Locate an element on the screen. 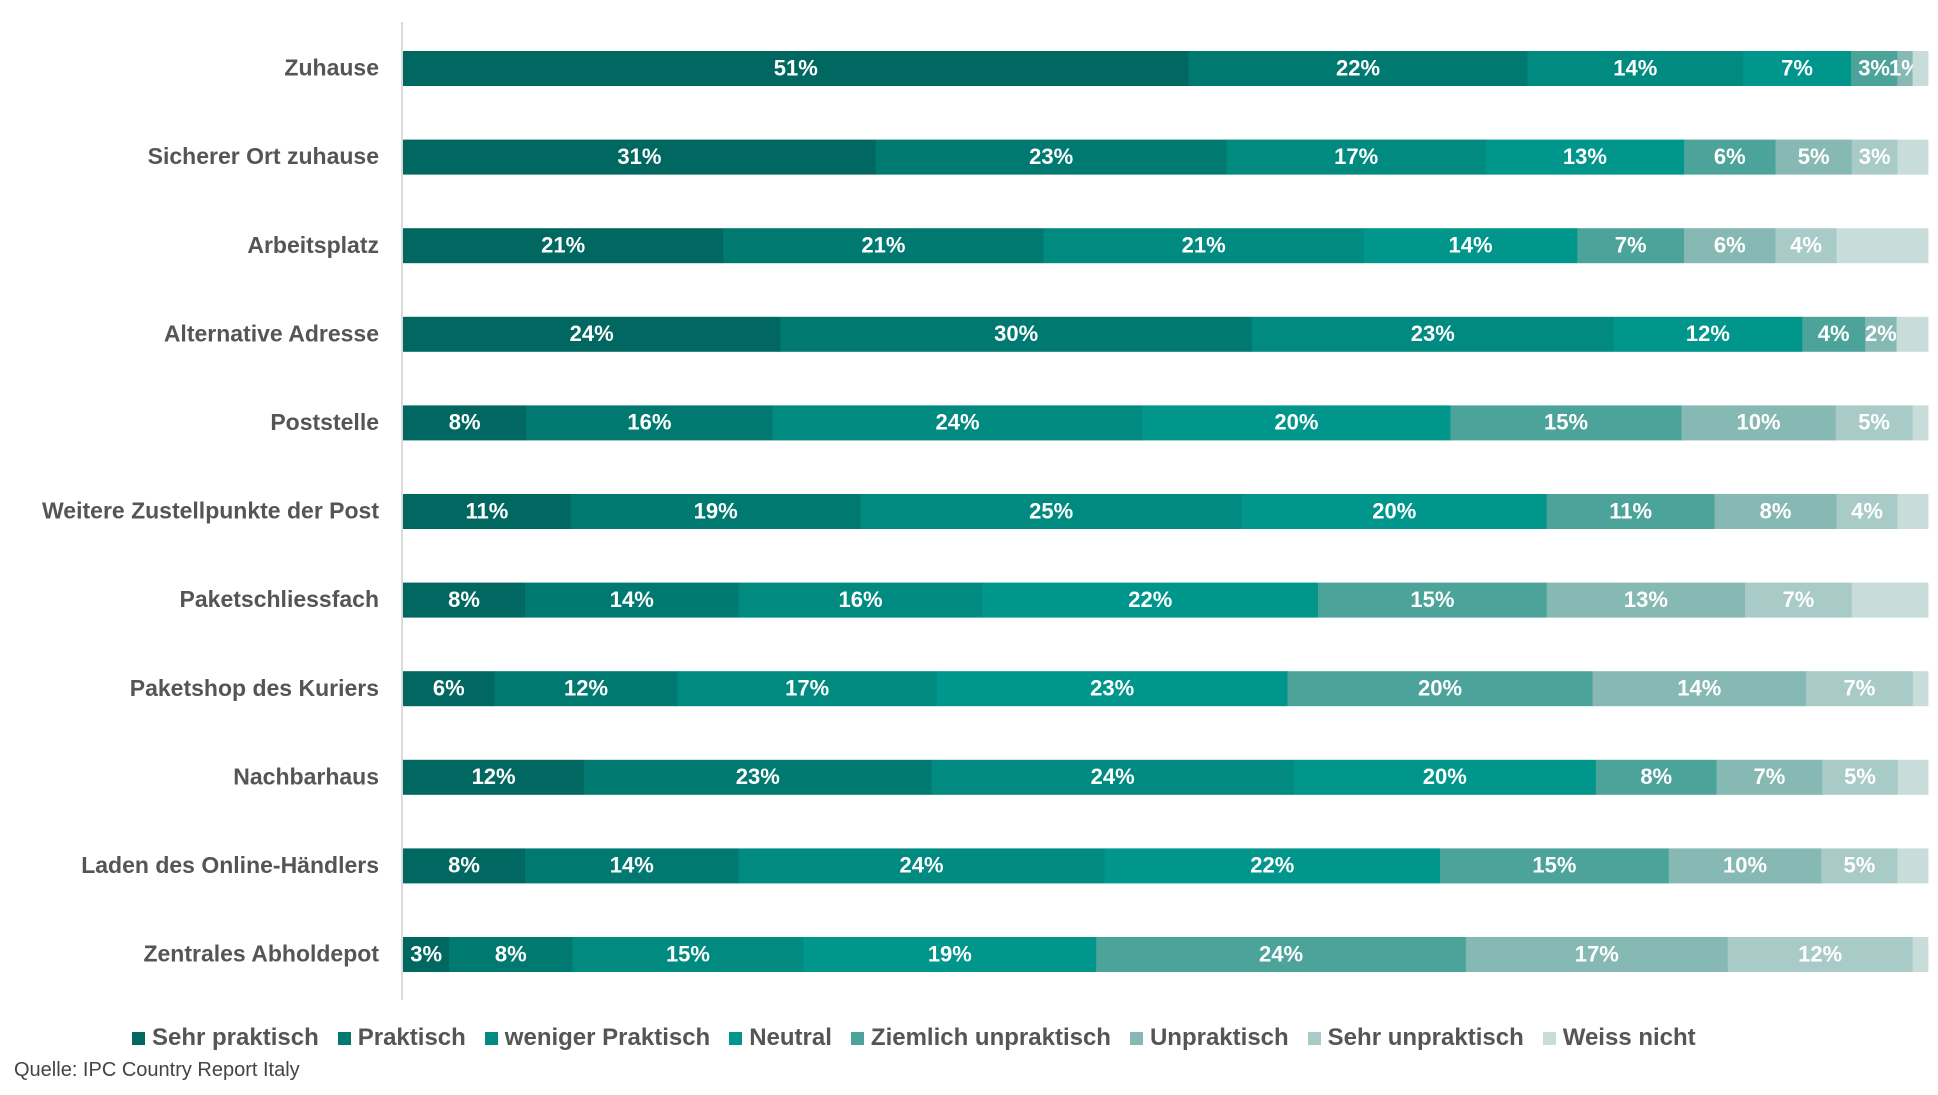 The image size is (1938, 1095). category-label: Arbeitsplatz is located at coordinates (313, 245).